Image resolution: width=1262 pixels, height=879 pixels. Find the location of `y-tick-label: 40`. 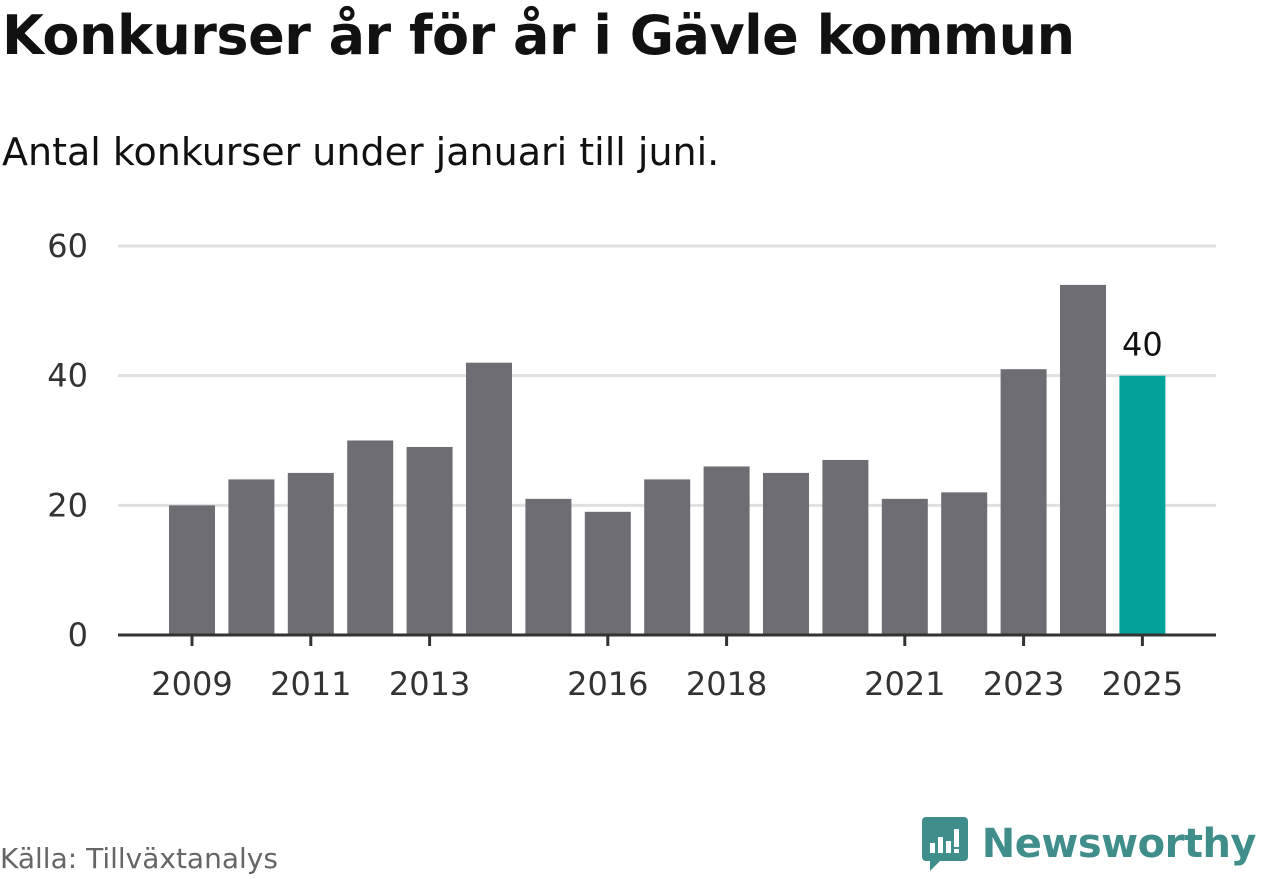

y-tick-label: 40 is located at coordinates (67, 376).